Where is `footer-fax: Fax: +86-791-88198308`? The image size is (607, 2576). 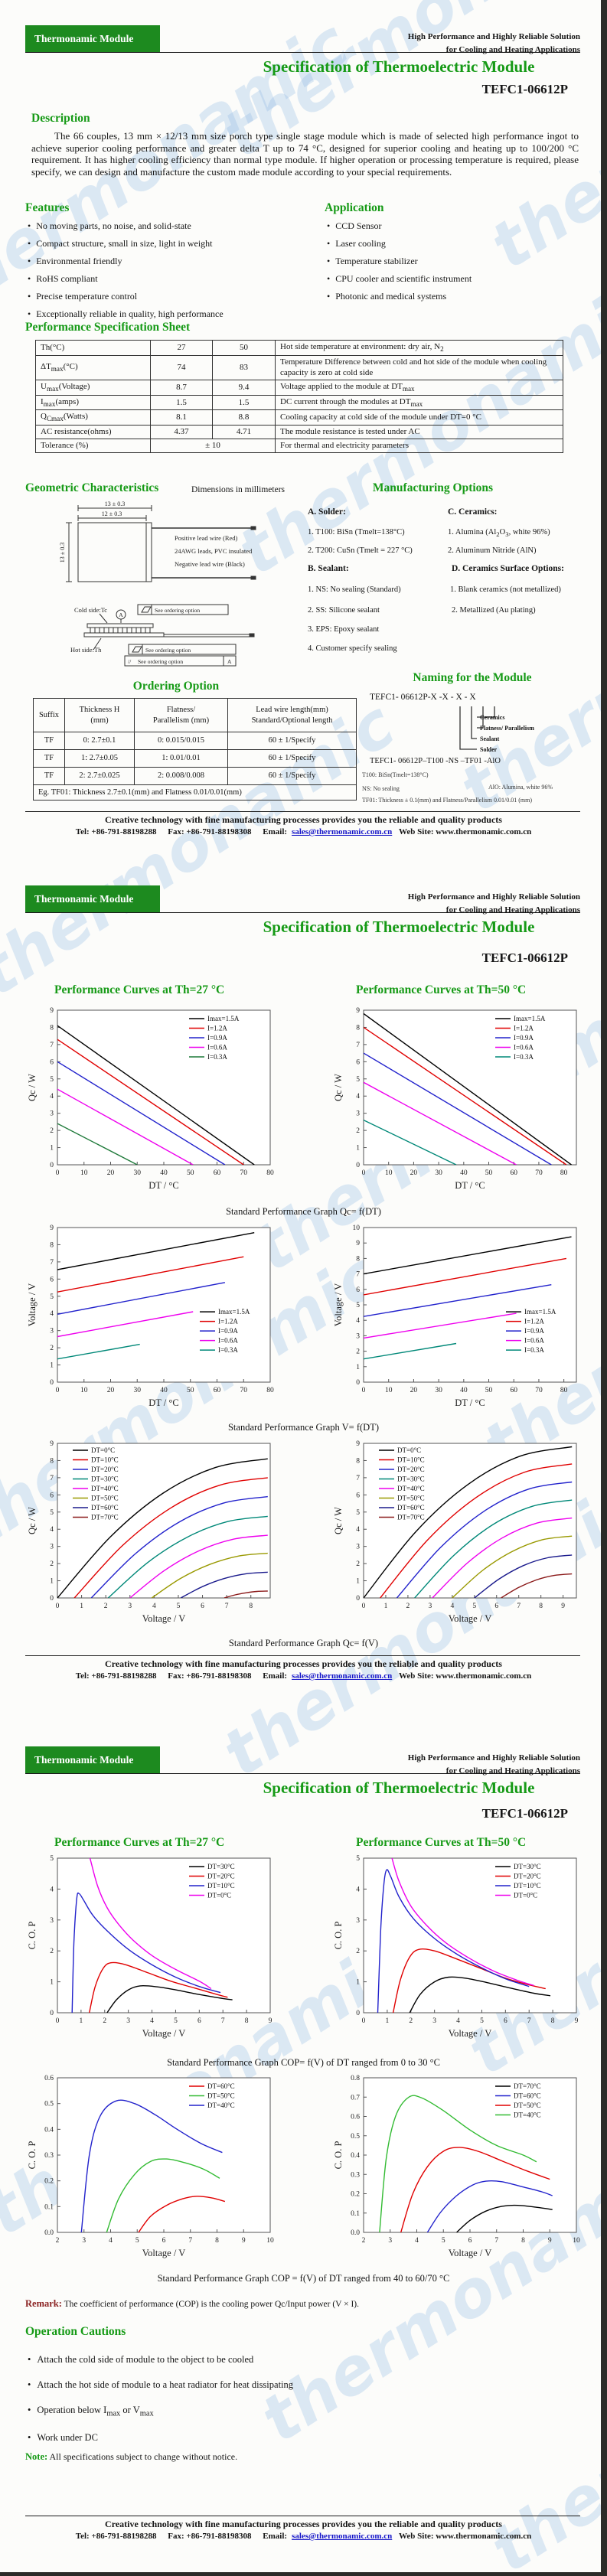 footer-fax: Fax: +86-791-88198308 is located at coordinates (210, 2536).